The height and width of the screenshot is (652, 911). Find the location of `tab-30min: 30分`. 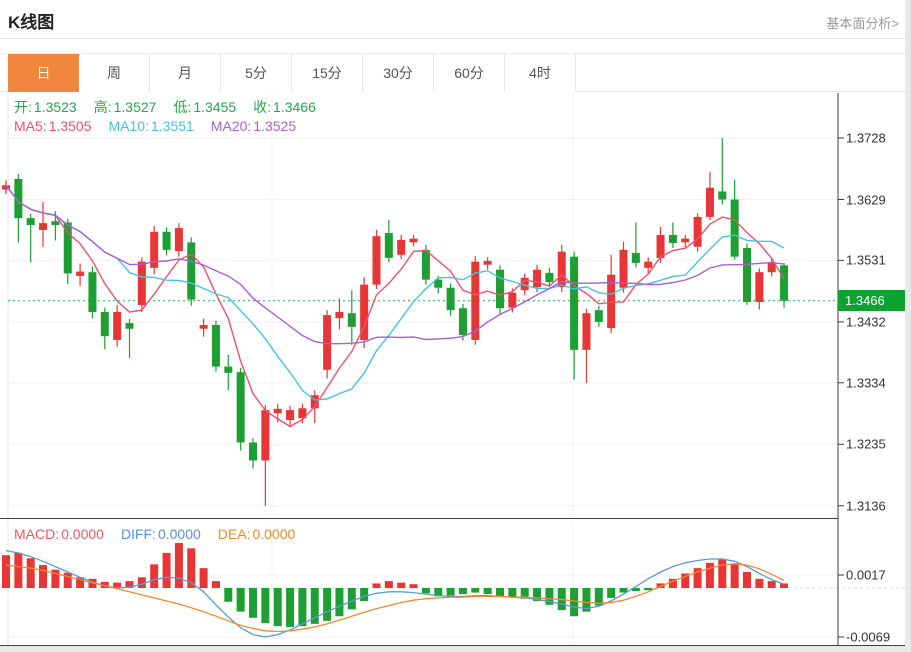

tab-30min: 30分 is located at coordinates (398, 73).